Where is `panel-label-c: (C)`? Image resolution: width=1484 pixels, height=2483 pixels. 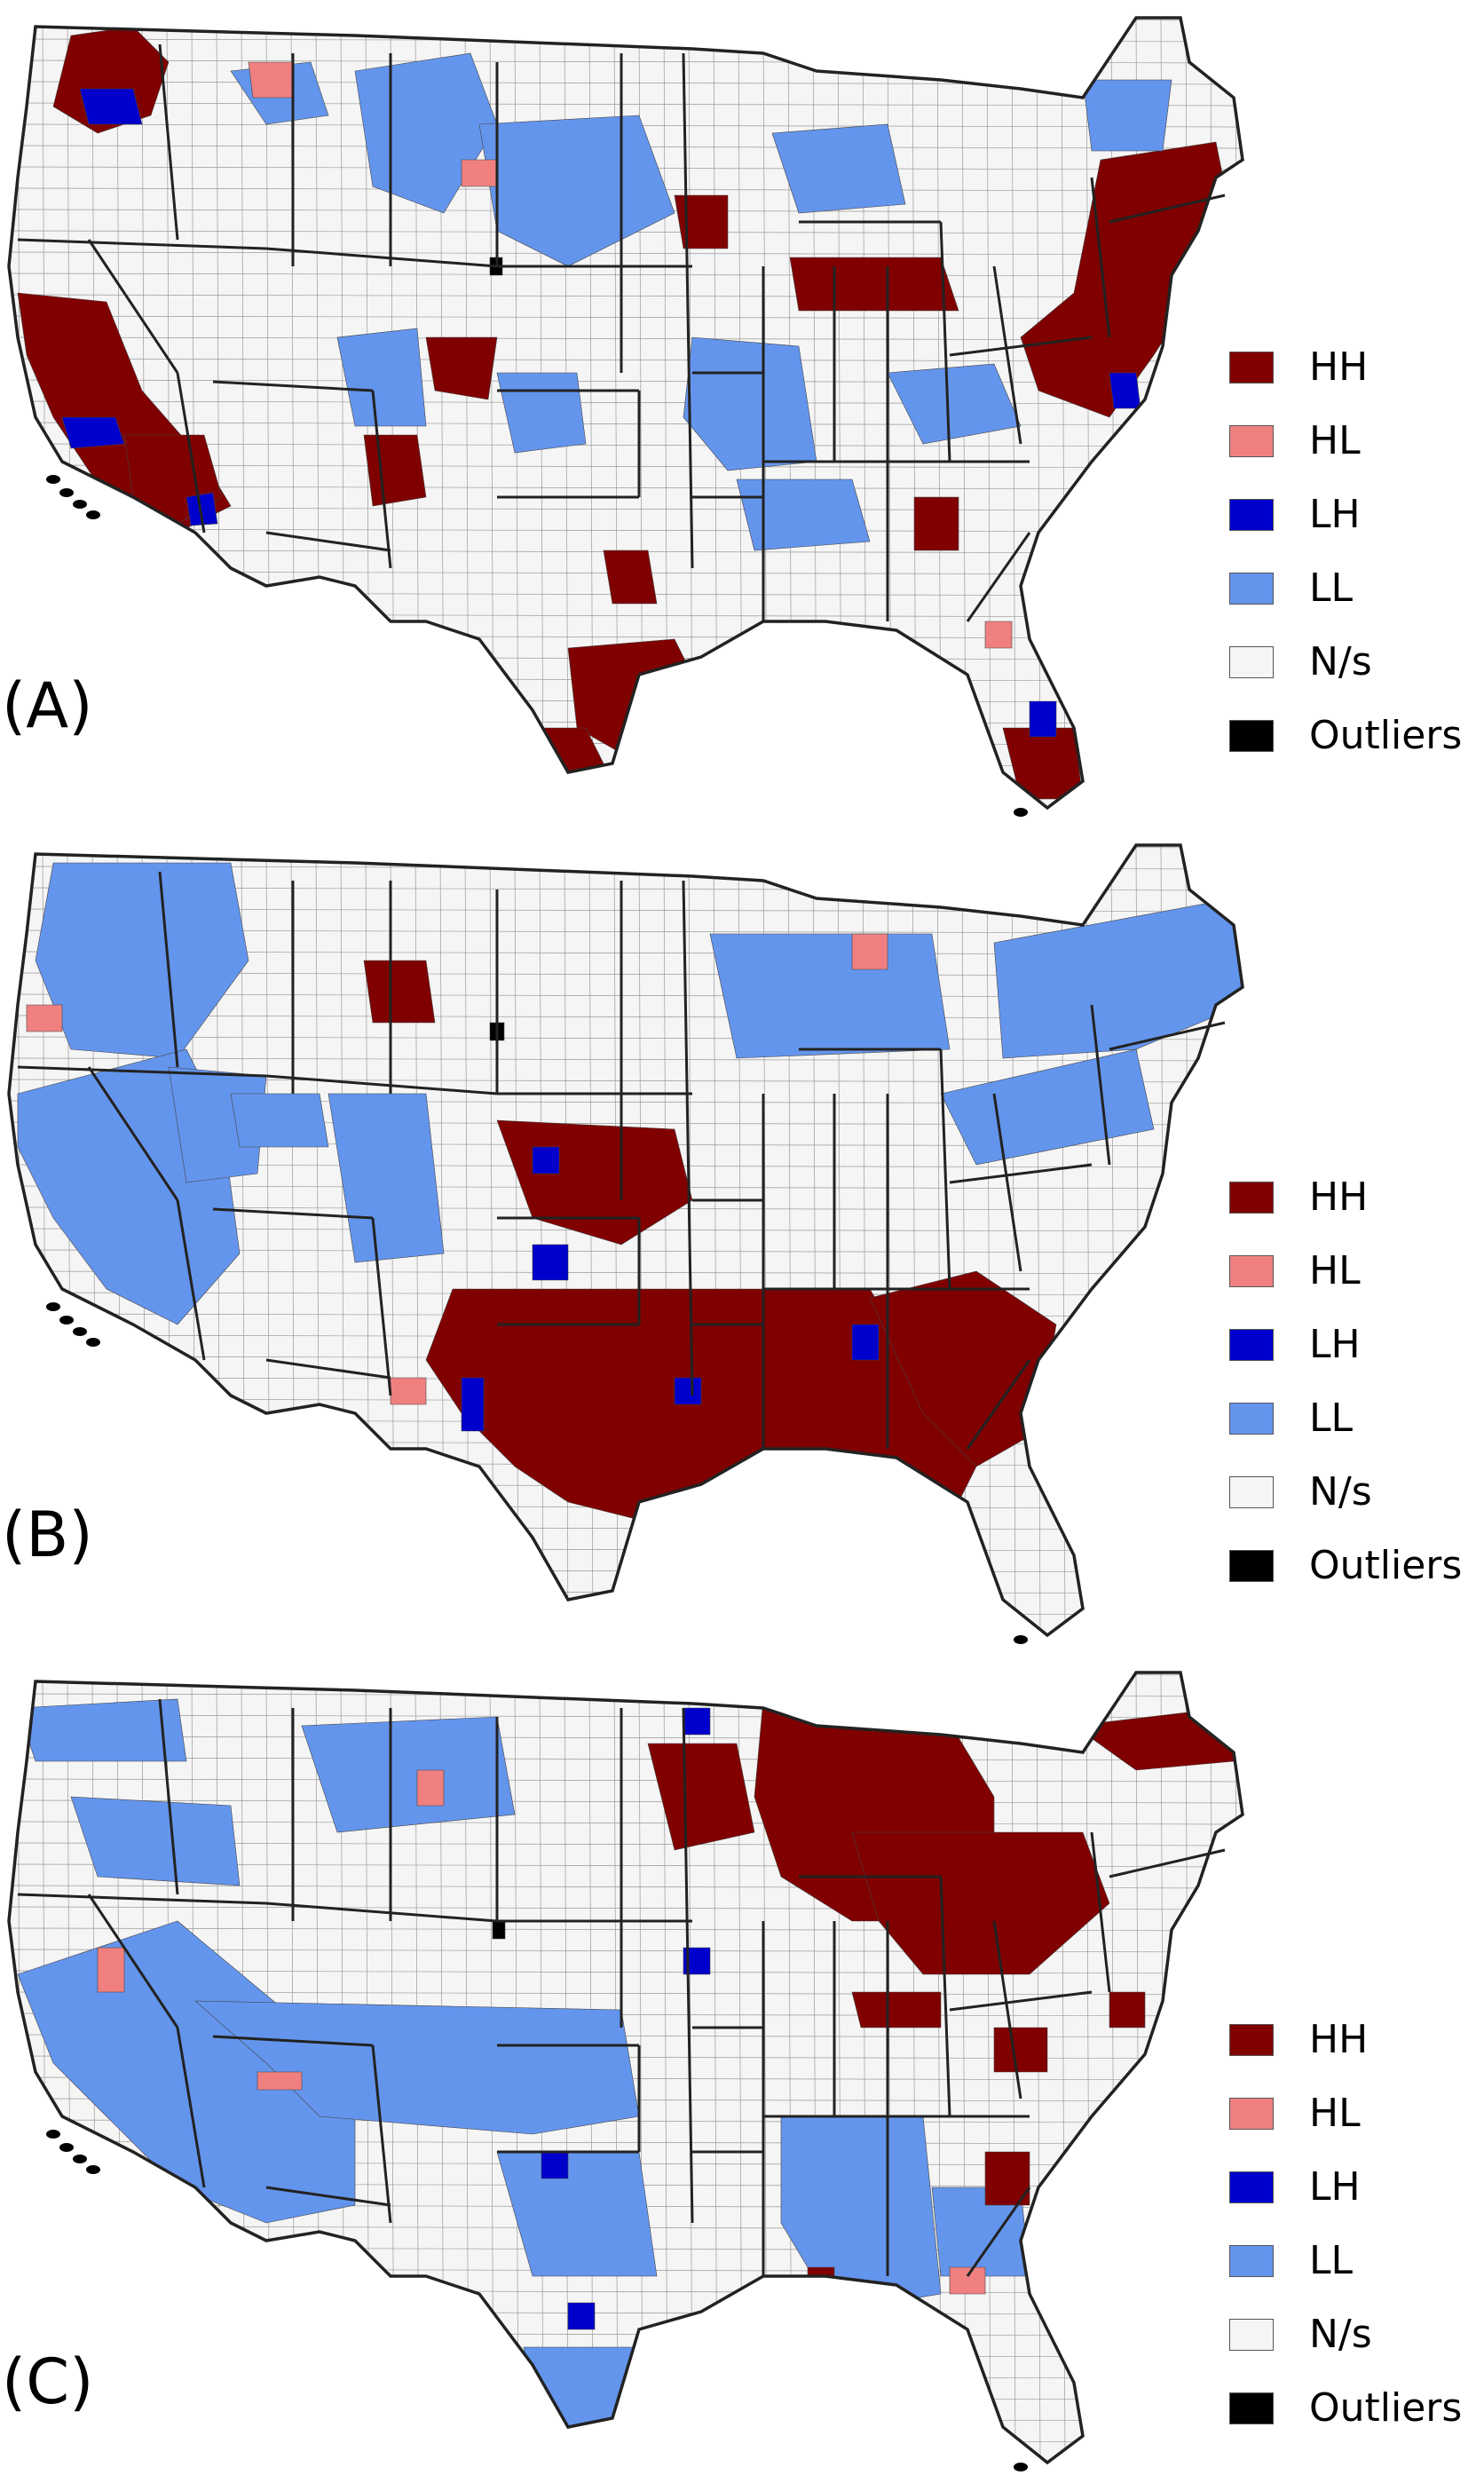 panel-label-c: (C) is located at coordinates (48, 2381).